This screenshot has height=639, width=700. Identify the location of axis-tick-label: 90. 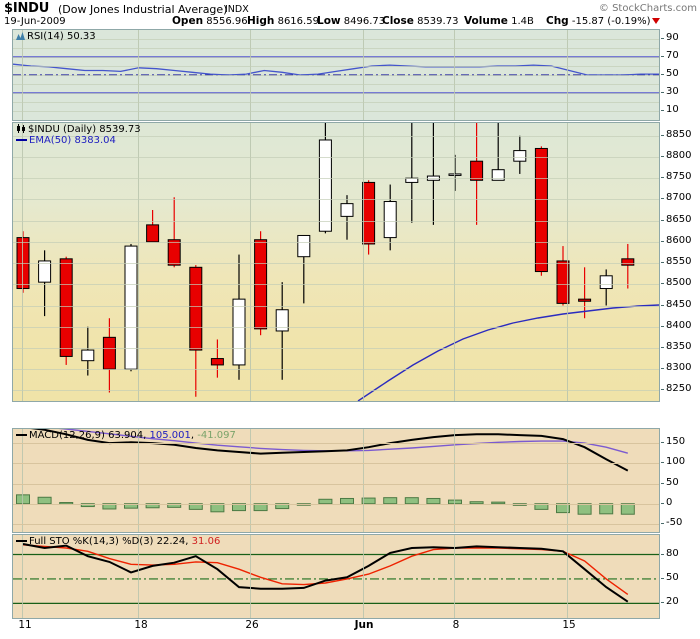
(672, 37).